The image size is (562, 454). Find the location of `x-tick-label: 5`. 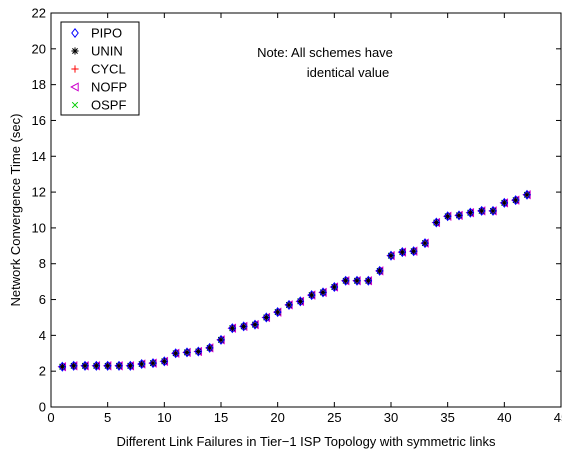

x-tick-label: 5 is located at coordinates (107, 417).